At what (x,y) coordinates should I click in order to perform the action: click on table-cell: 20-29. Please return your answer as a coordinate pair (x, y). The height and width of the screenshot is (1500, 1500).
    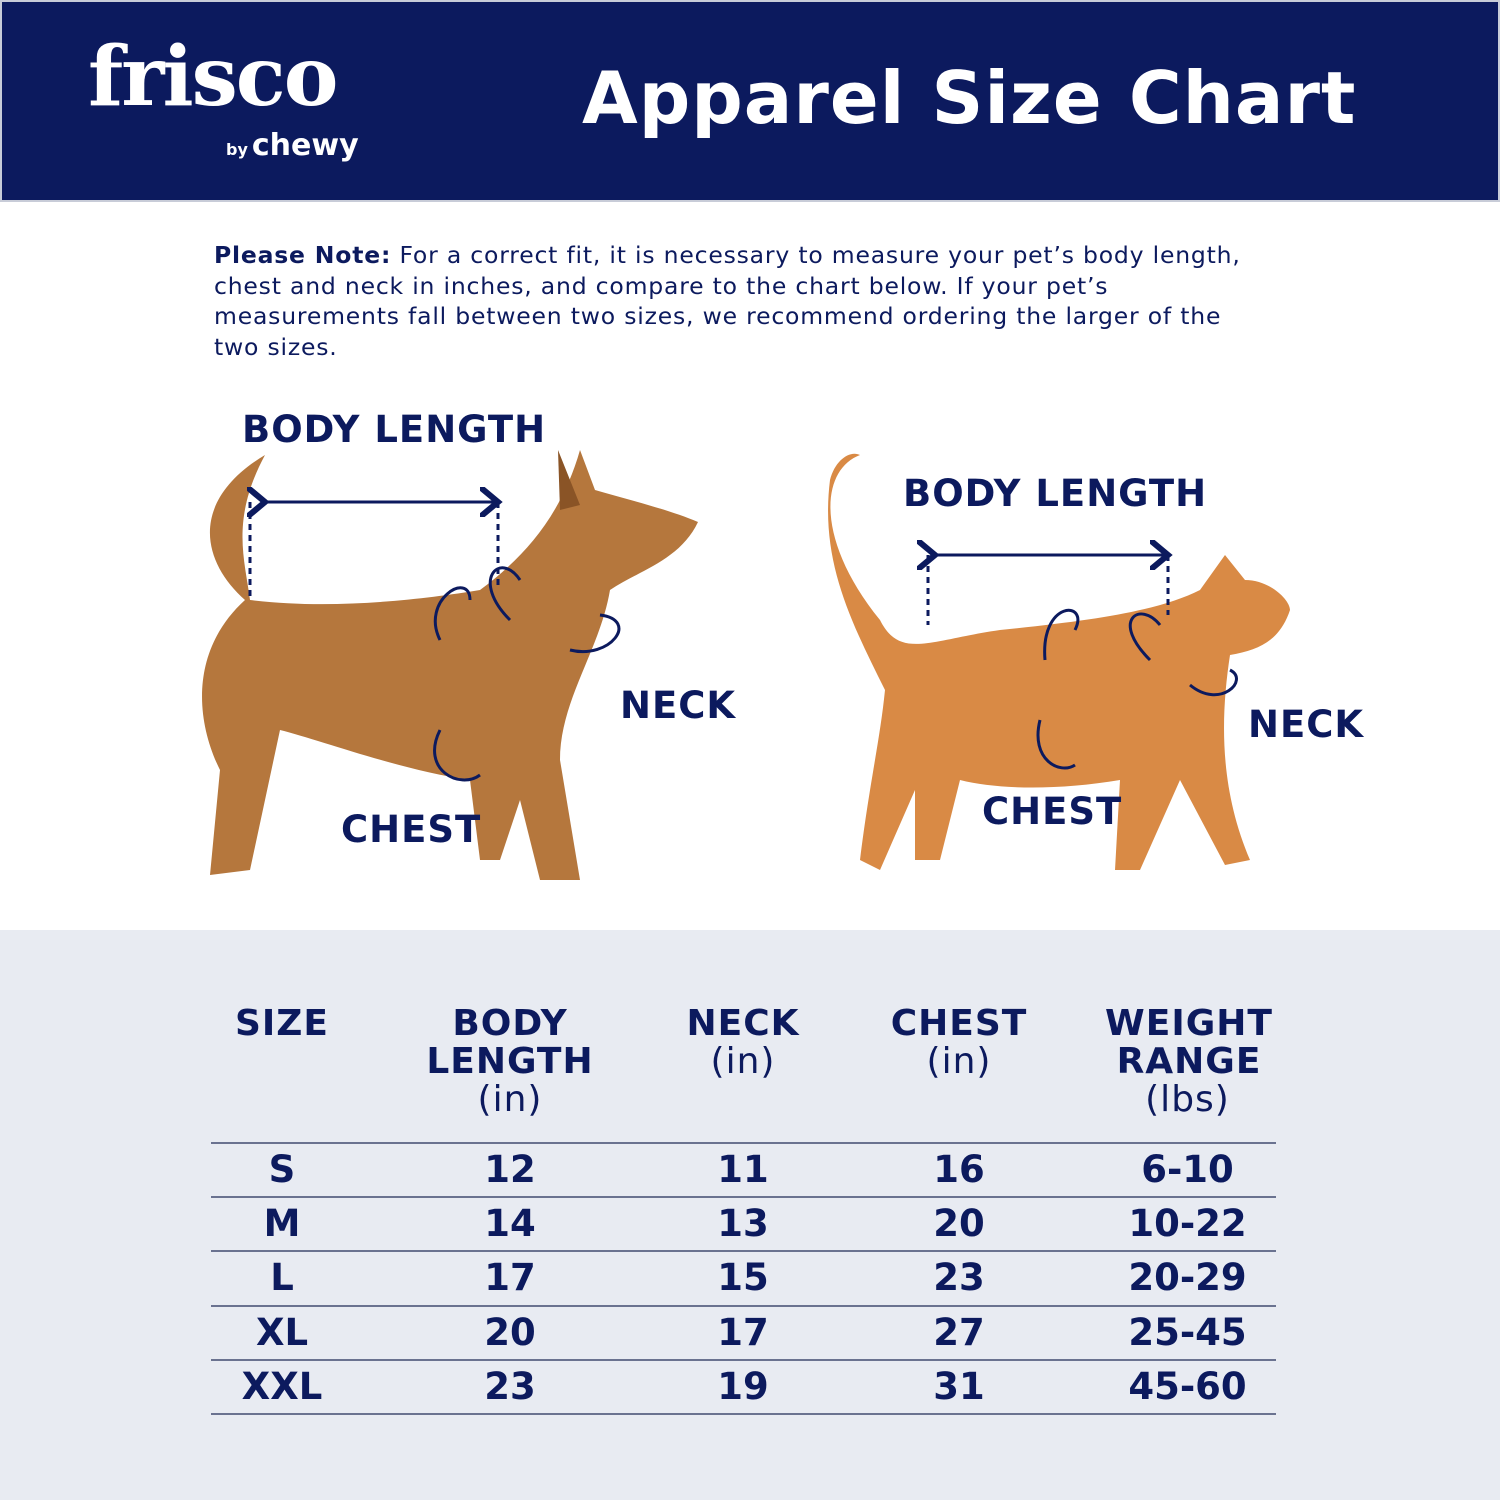
    Looking at the image, I should click on (1187, 1278).